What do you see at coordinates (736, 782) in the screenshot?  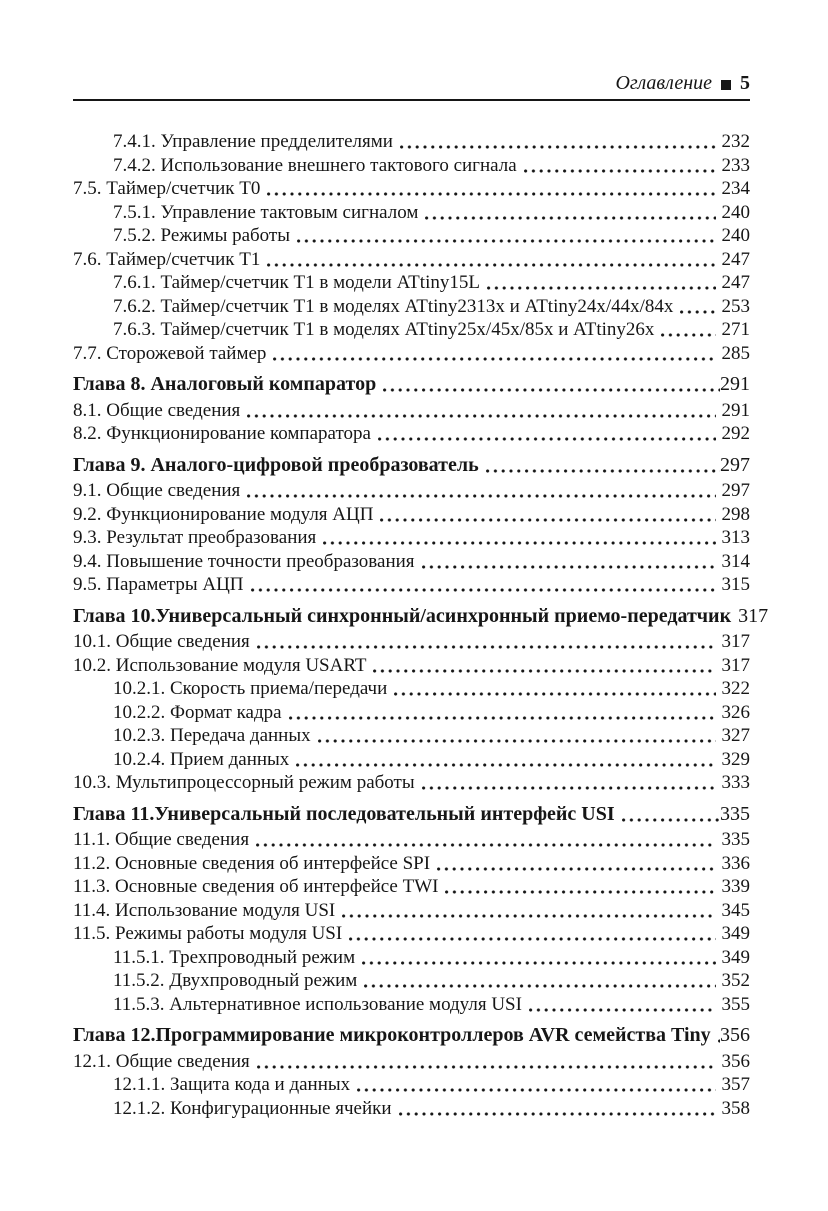 I see `toc-entry-page: 333` at bounding box center [736, 782].